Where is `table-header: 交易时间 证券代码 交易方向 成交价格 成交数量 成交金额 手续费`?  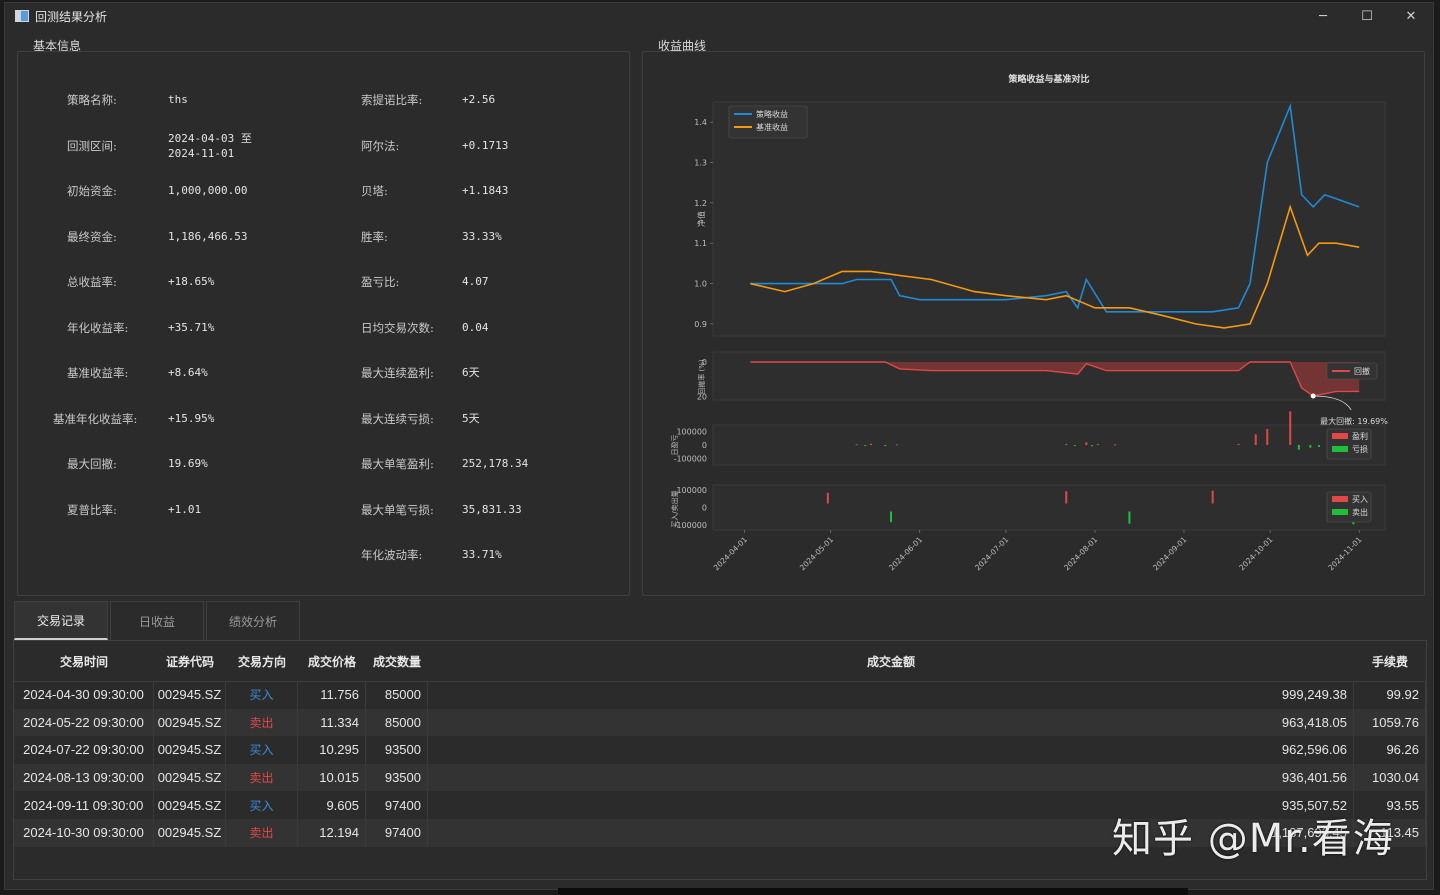
table-header: 交易时间 证券代码 交易方向 成交价格 成交数量 成交金额 手续费 is located at coordinates (720, 661).